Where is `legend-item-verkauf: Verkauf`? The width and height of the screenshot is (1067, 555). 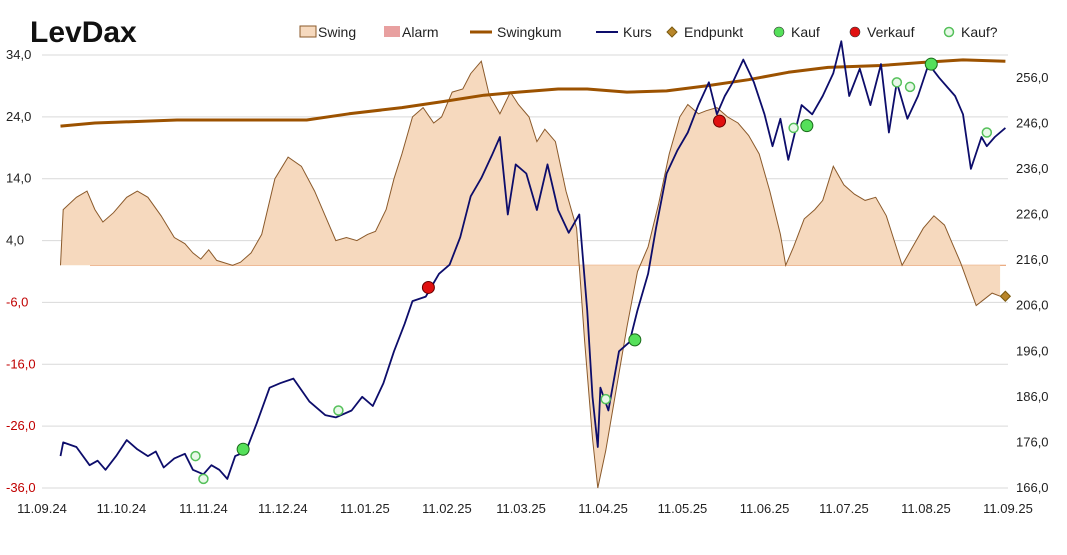 legend-item-verkauf: Verkauf is located at coordinates (882, 32).